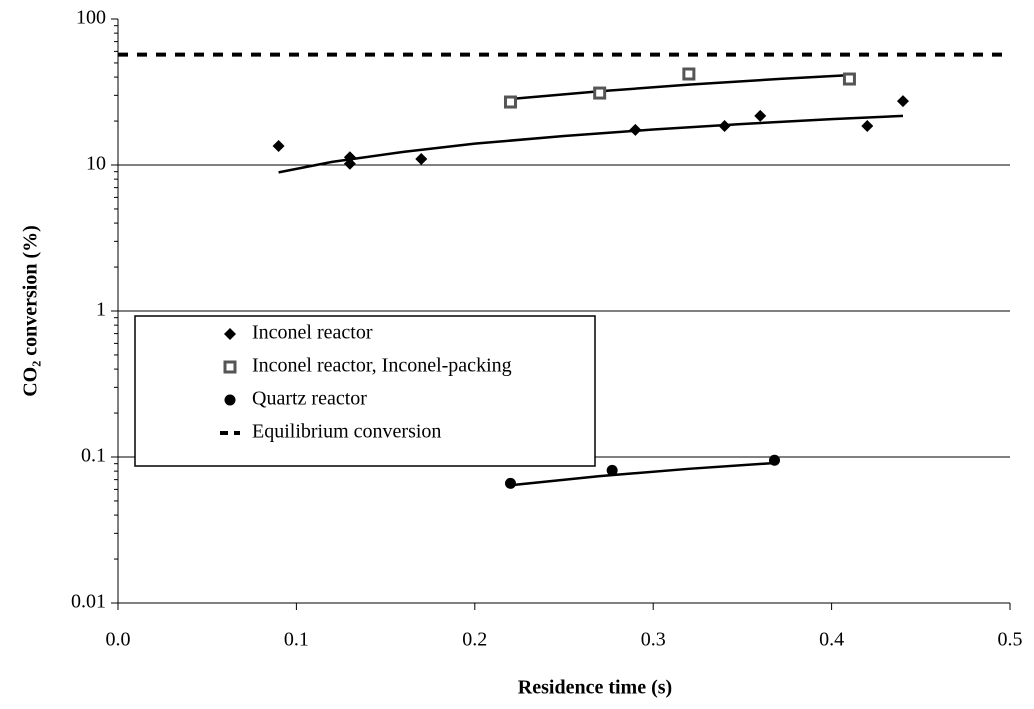  I want to click on x-tick-label: 0.2, so click(474, 640).